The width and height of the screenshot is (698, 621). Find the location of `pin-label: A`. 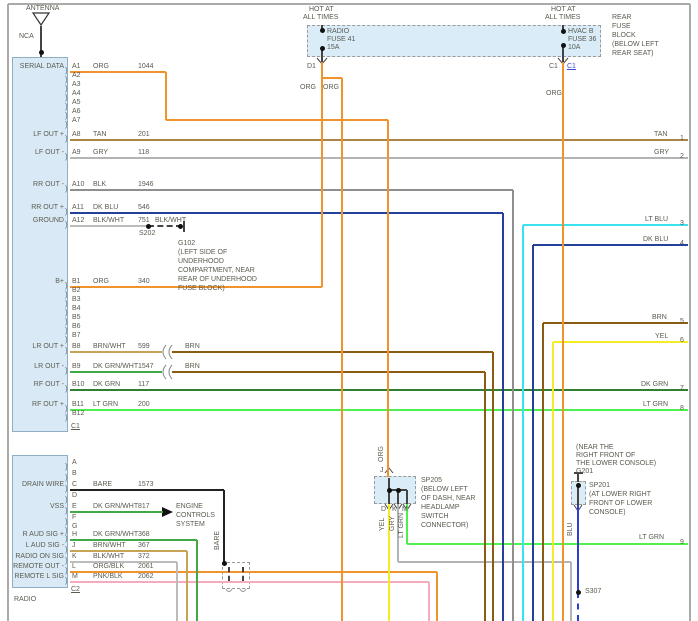

pin-label: A is located at coordinates (74, 462).